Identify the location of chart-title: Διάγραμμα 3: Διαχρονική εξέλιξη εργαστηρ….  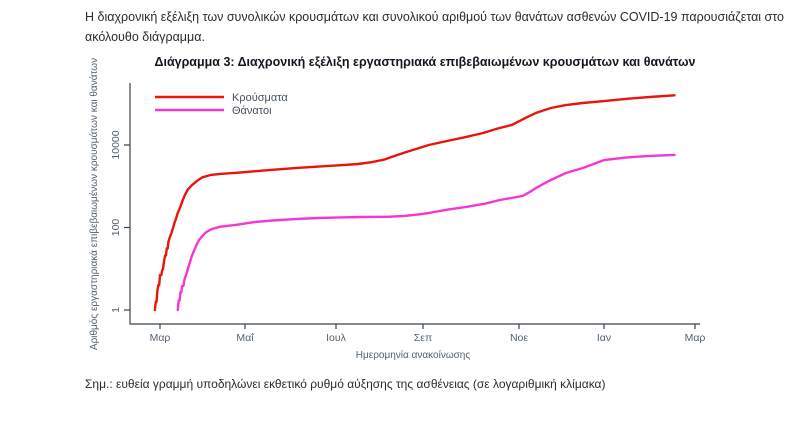
(425, 62).